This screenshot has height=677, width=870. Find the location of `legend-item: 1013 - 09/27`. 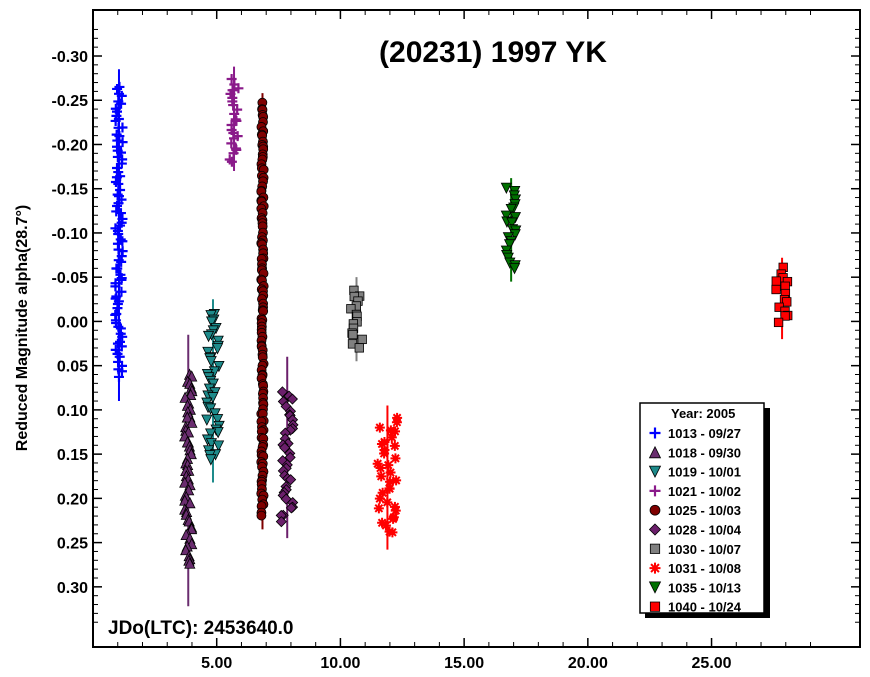

legend-item: 1013 - 09/27 is located at coordinates (695, 433).